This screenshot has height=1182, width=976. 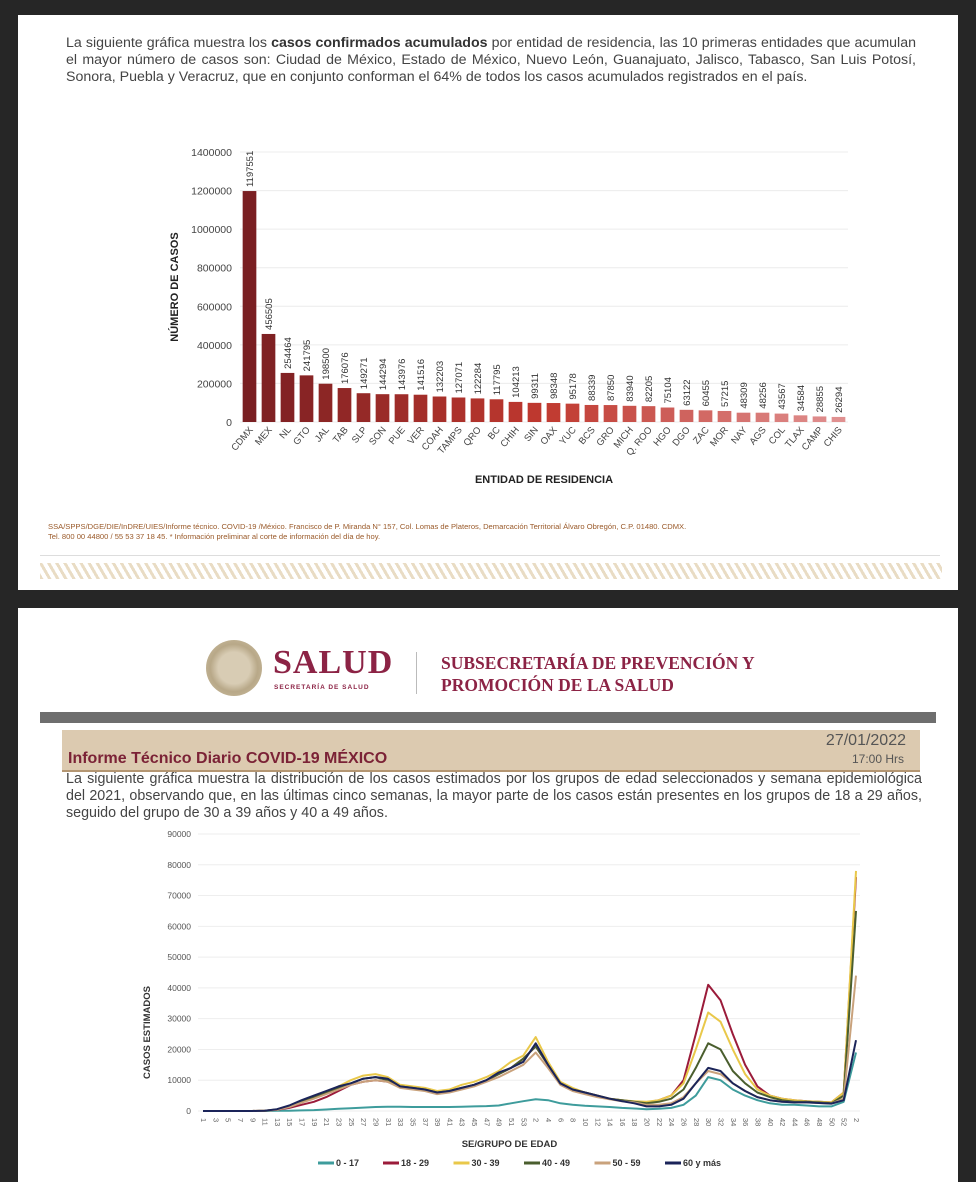 I want to click on x-tick-label: CAMP, so click(x=813, y=439).